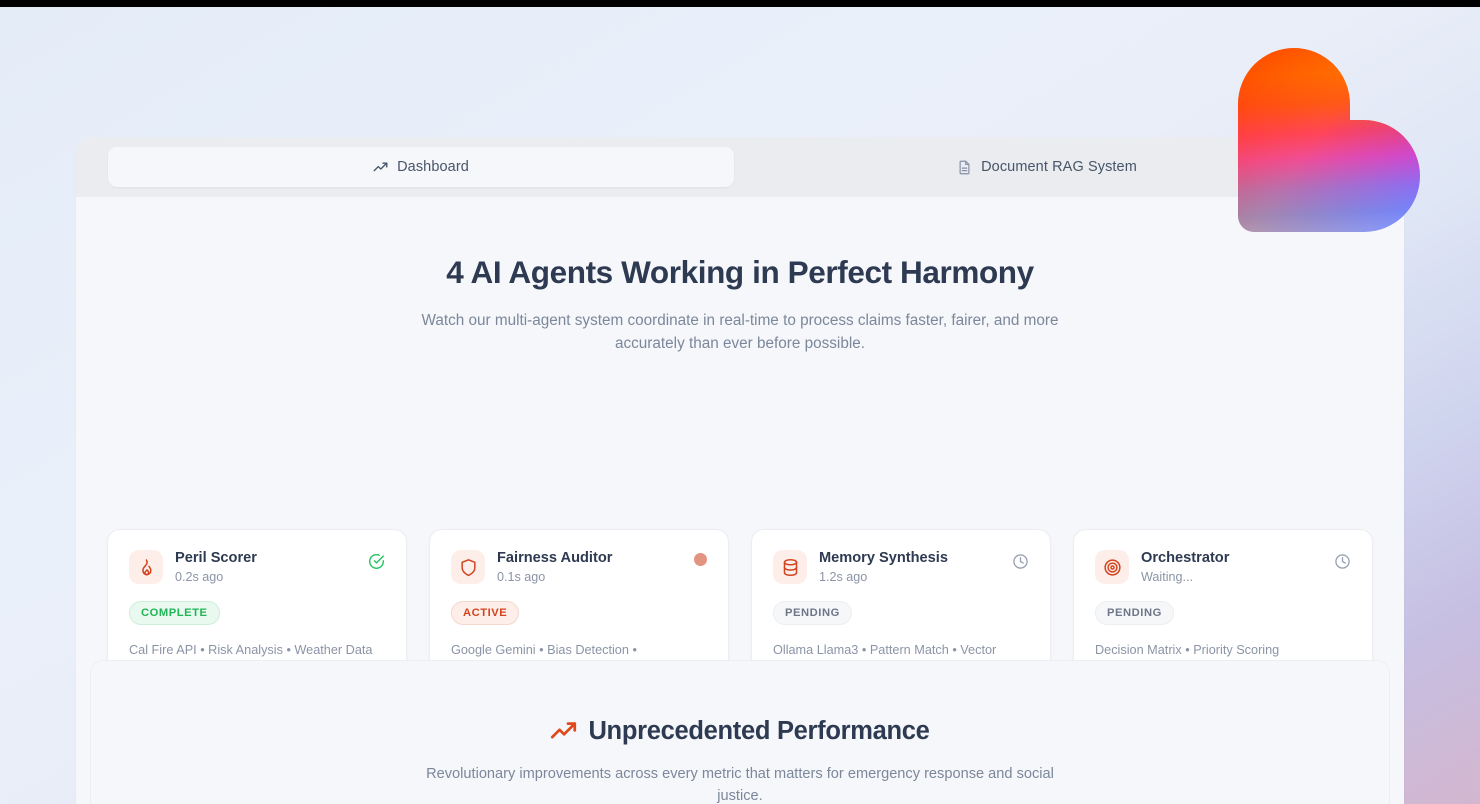 This screenshot has width=1480, height=804. What do you see at coordinates (433, 167) in the screenshot?
I see `tab-dashboard-label: Dashboard` at bounding box center [433, 167].